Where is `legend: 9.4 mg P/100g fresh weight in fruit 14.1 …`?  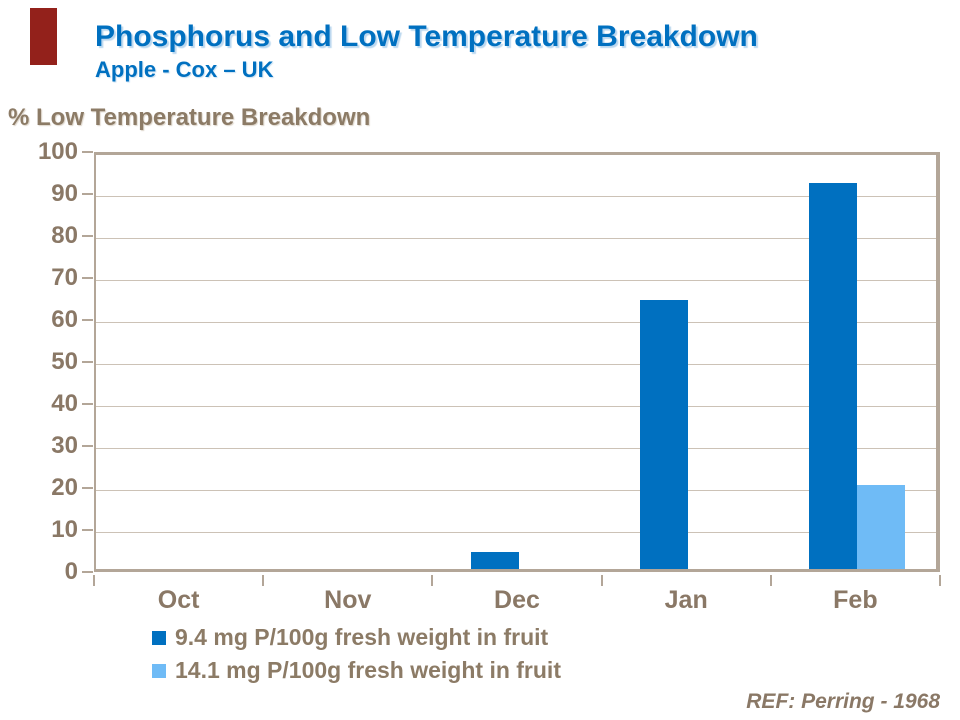
legend: 9.4 mg P/100g fresh weight in fruit 14.1 … is located at coordinates (356, 654).